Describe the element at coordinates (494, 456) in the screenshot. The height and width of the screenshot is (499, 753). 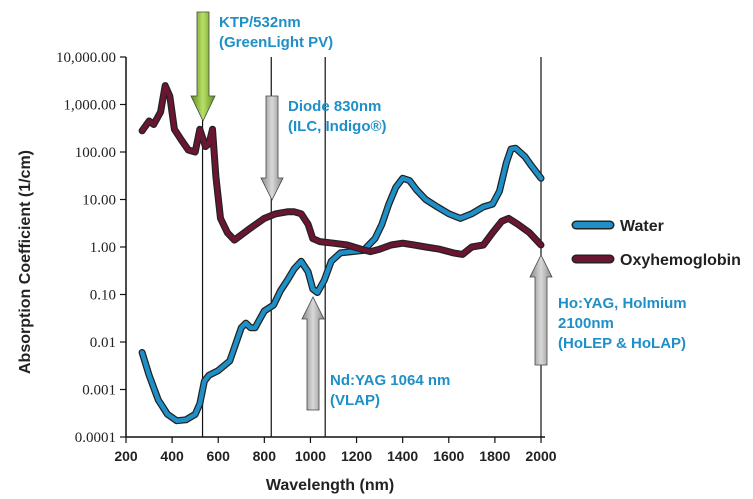
I see `x-tick-label: 1800` at that location.